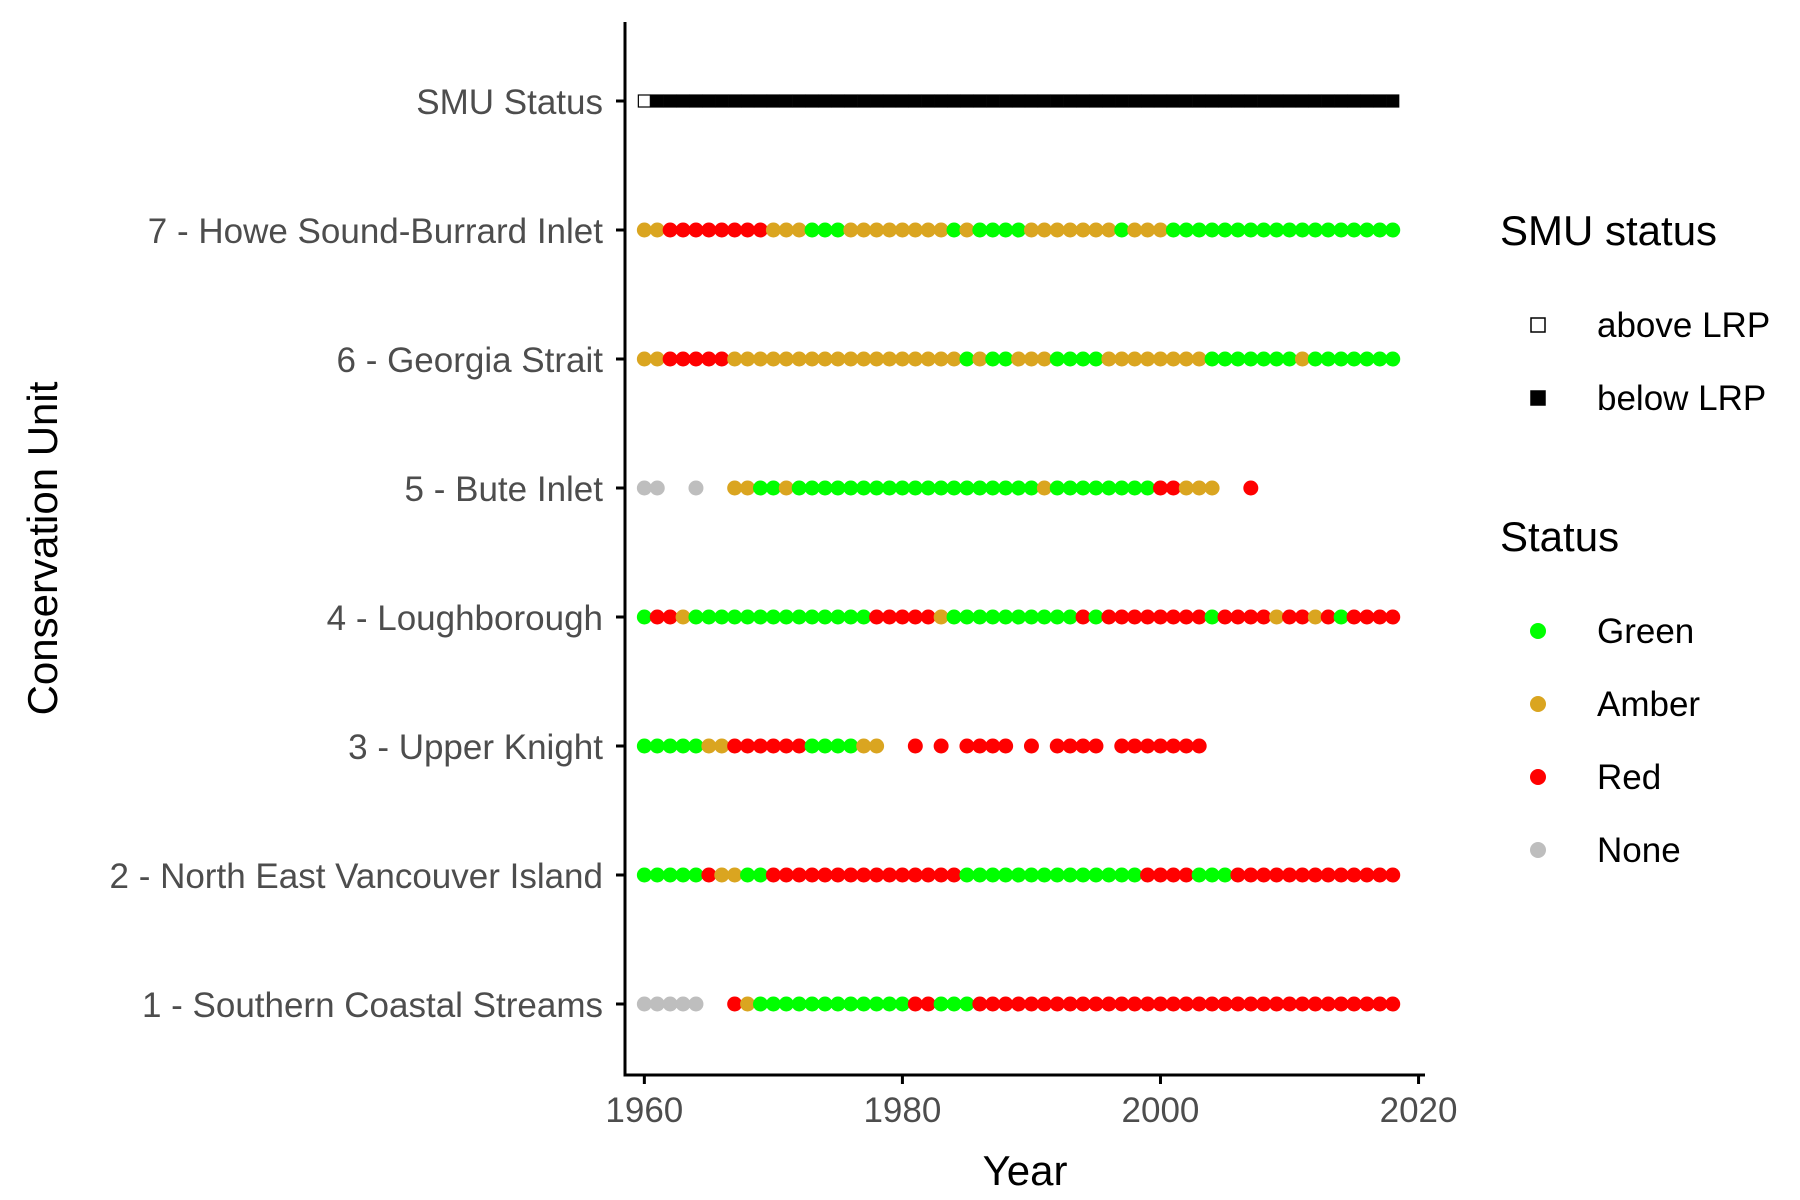  I want to click on series-4-loughborough, so click(1018, 617).